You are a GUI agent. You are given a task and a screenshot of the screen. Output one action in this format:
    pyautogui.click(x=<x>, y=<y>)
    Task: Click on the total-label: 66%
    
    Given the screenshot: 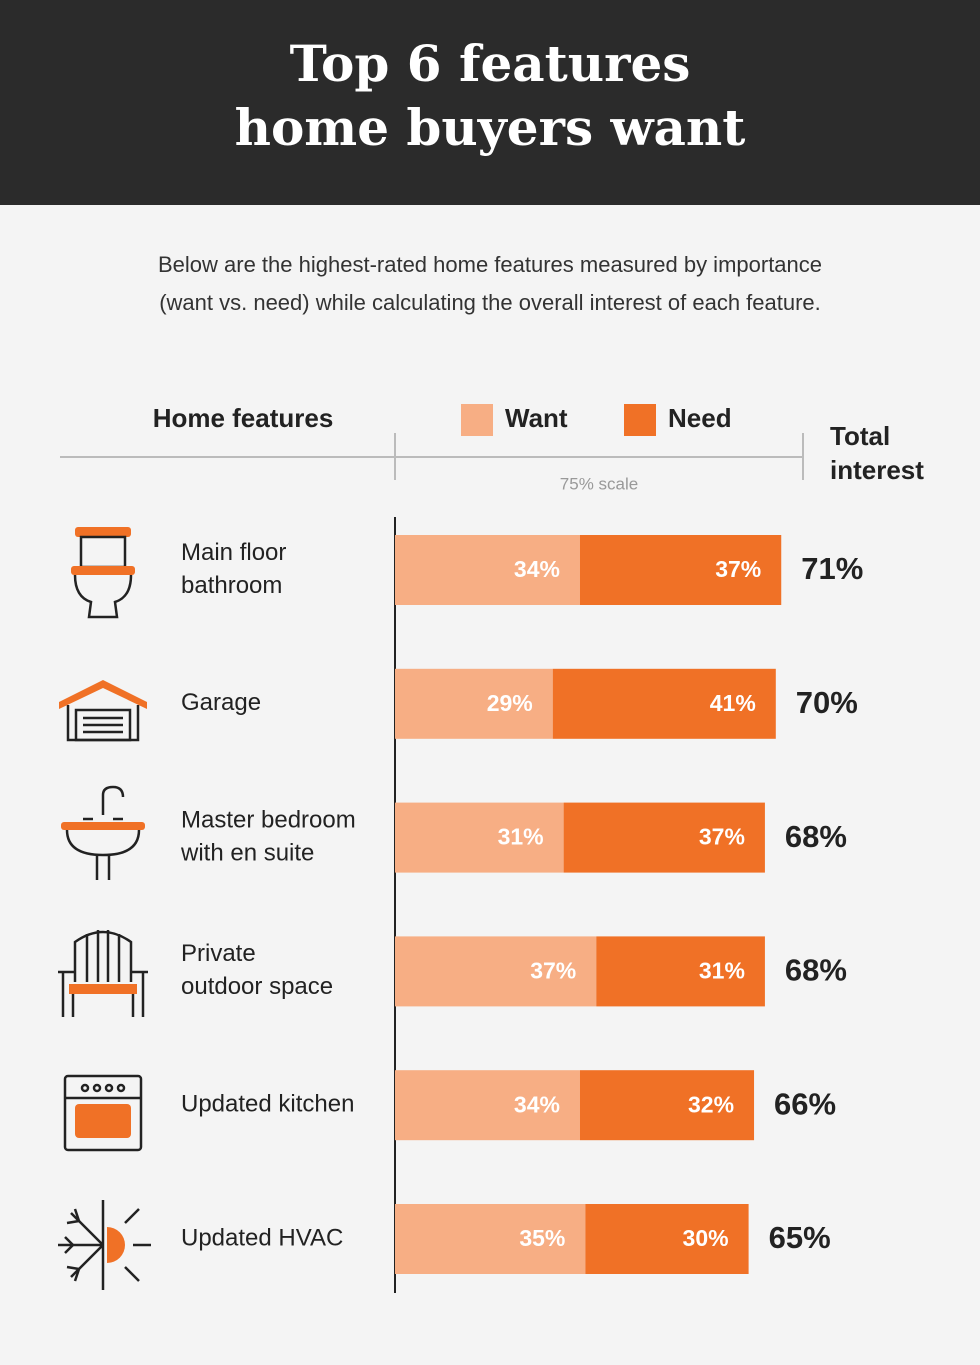 What is the action you would take?
    pyautogui.click(x=805, y=1103)
    